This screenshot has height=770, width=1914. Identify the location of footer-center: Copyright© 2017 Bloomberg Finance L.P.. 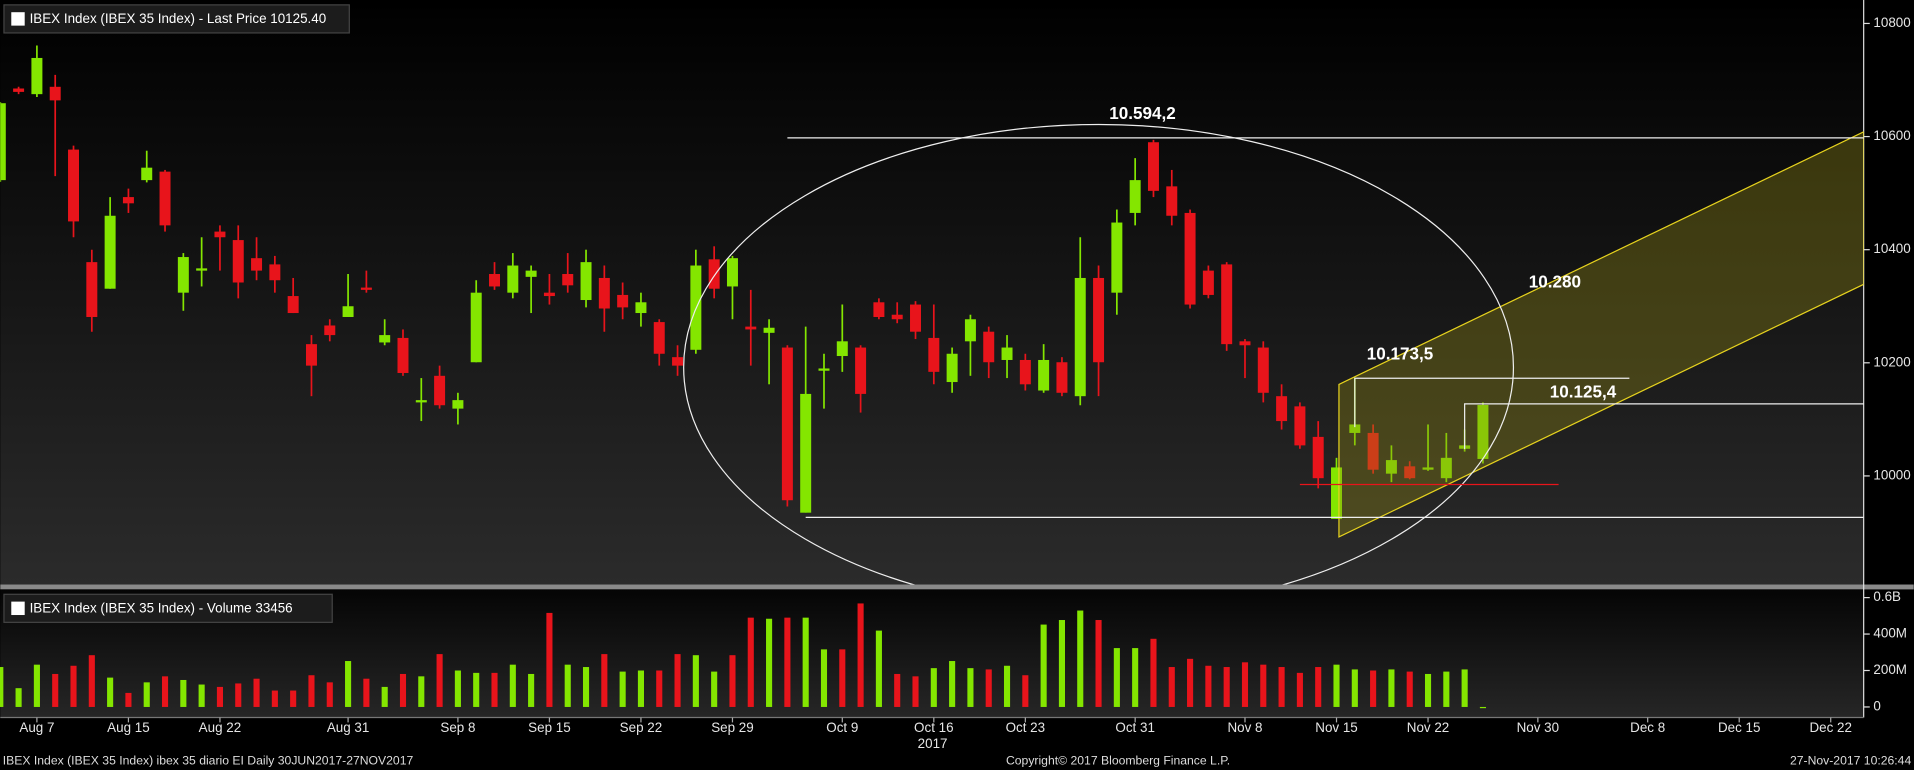
(1118, 761).